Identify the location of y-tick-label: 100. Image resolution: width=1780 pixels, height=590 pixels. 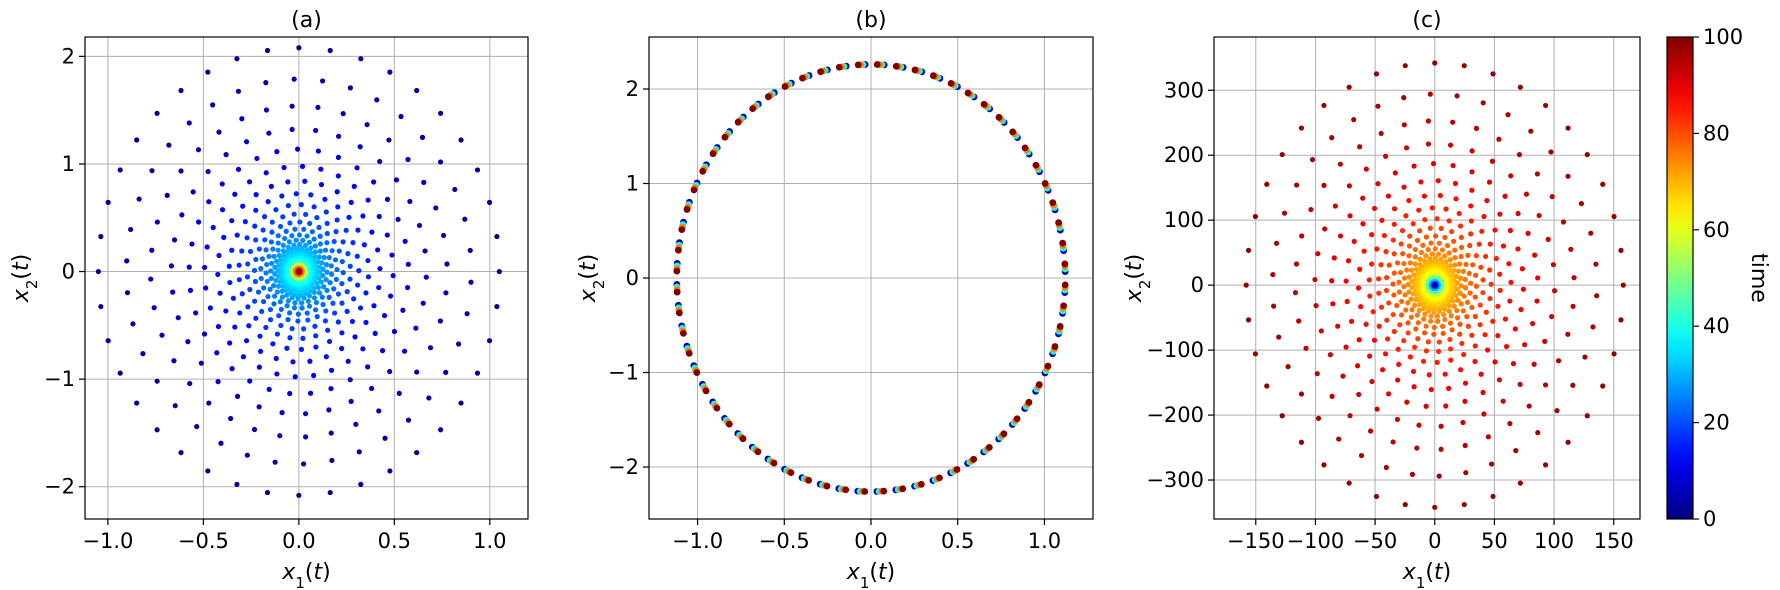
(1184, 220).